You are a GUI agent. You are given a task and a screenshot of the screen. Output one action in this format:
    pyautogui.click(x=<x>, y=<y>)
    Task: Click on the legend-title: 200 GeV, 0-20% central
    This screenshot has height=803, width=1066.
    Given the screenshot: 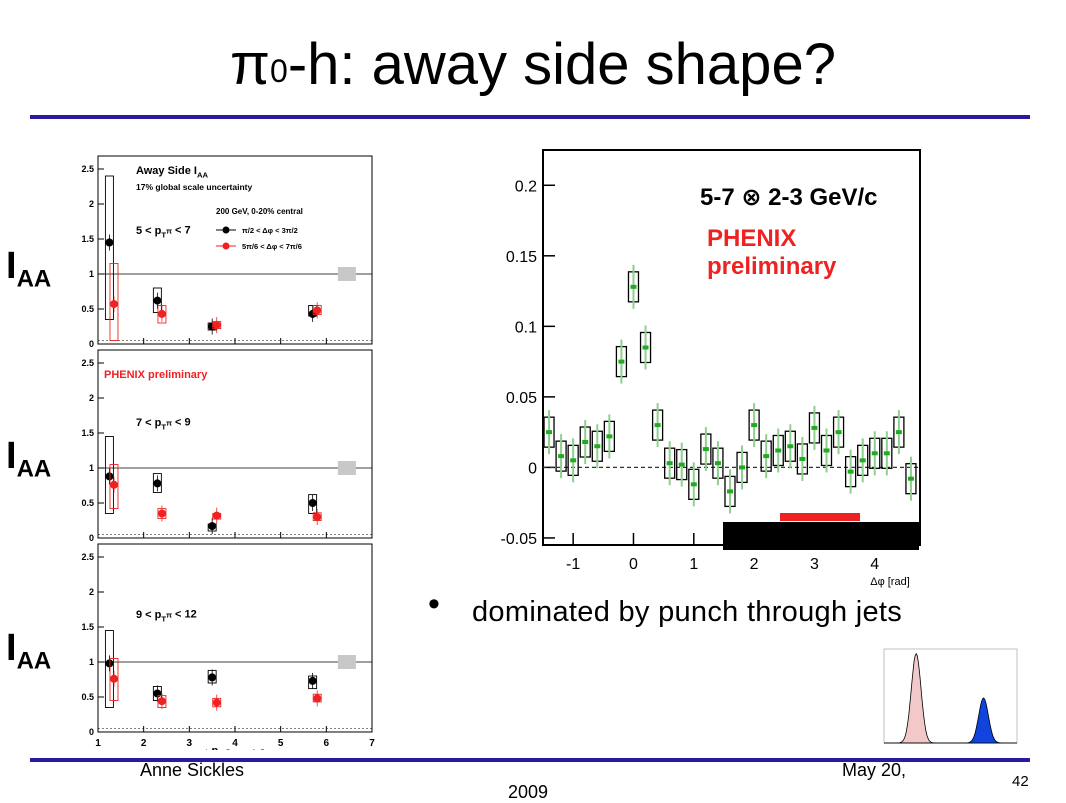 What is the action you would take?
    pyautogui.click(x=259, y=211)
    